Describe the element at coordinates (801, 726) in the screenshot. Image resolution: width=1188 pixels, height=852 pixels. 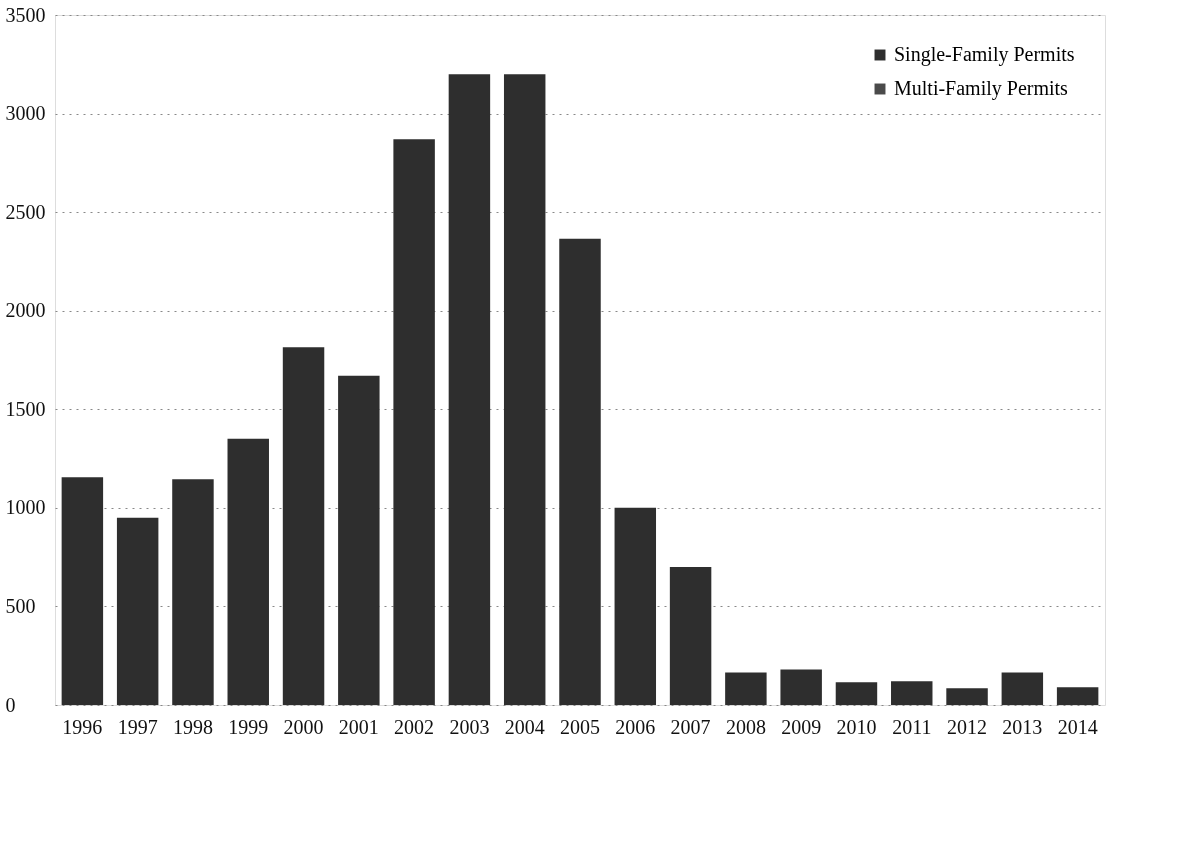
I see `x-tick-label: 2009` at that location.